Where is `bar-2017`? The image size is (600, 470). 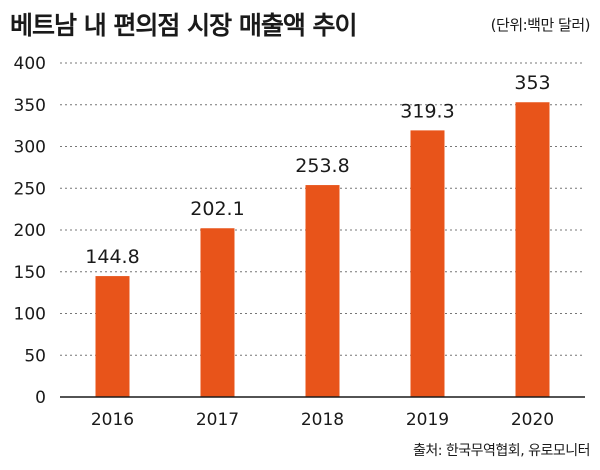
bar-2017 is located at coordinates (217, 312).